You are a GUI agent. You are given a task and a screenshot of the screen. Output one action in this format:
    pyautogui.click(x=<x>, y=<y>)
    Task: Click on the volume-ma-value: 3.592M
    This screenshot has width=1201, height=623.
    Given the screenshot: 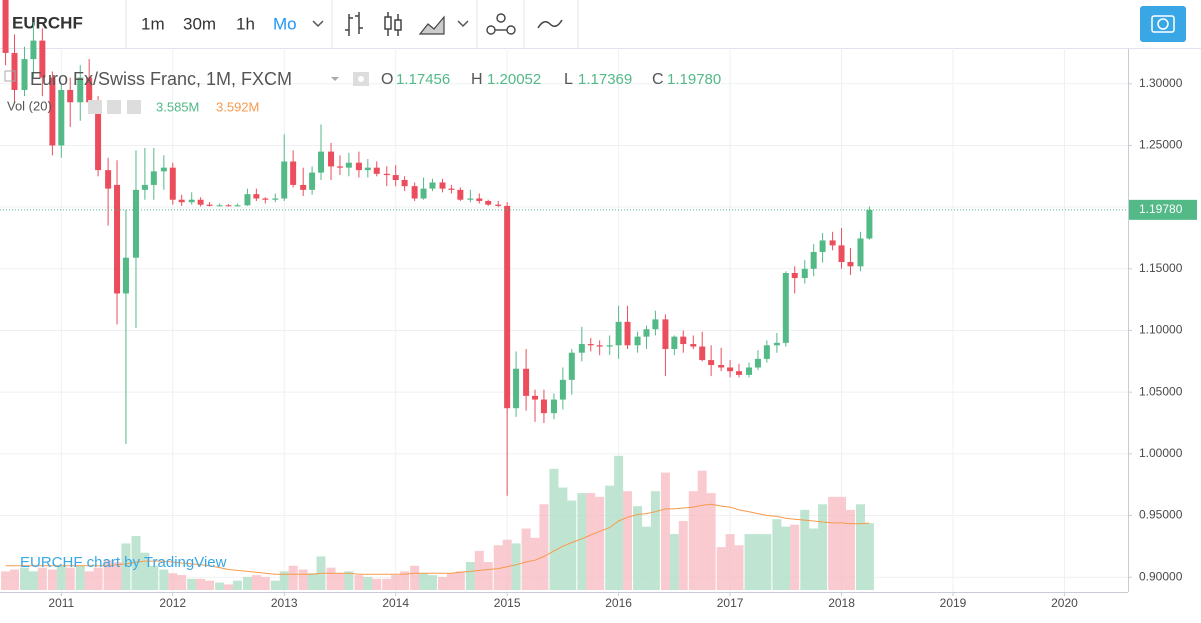 What is the action you would take?
    pyautogui.click(x=237, y=106)
    